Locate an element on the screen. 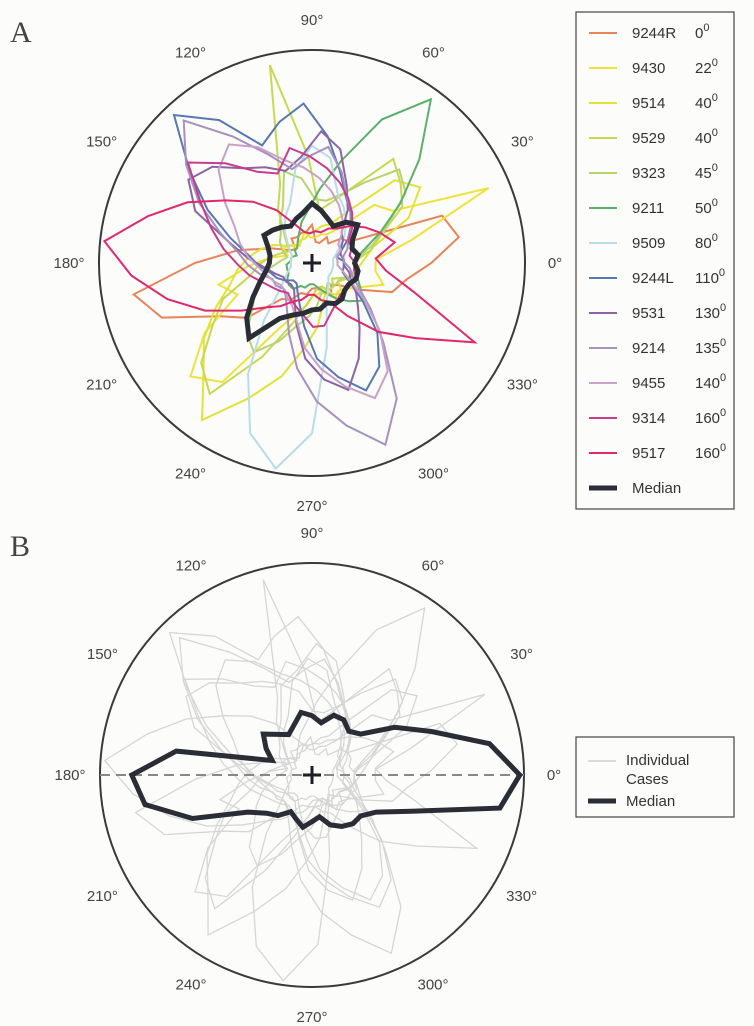 Image resolution: width=754 pixels, height=1026 pixels. legend-angle-9455: 1400 is located at coordinates (710, 382).